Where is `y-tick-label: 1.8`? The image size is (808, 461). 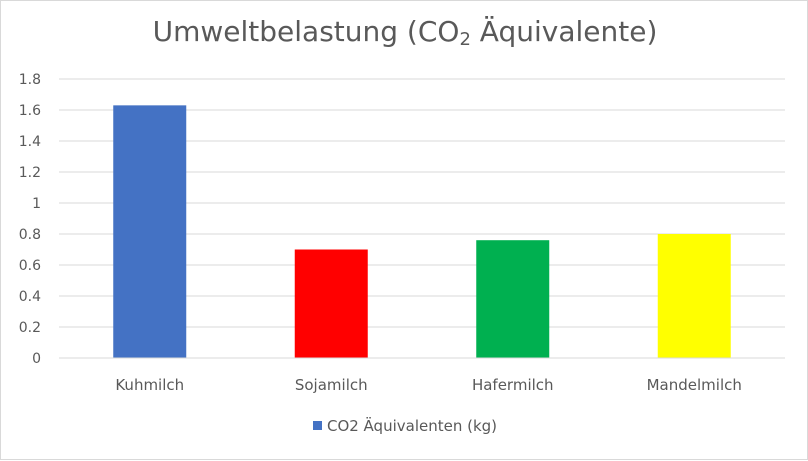 y-tick-label: 1.8 is located at coordinates (30, 80).